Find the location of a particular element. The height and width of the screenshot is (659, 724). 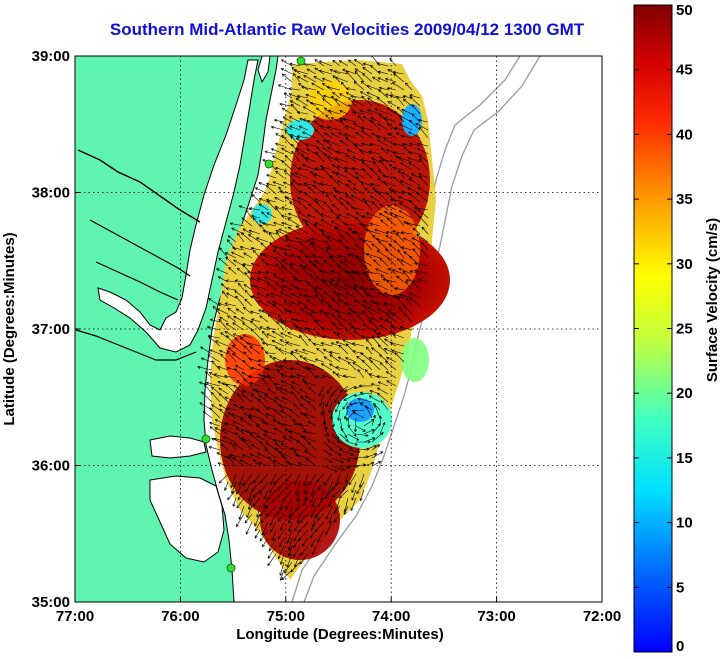

latitude-ticks: 39:00 38:00 37:00 36:00 35:00 is located at coordinates (56, 329).